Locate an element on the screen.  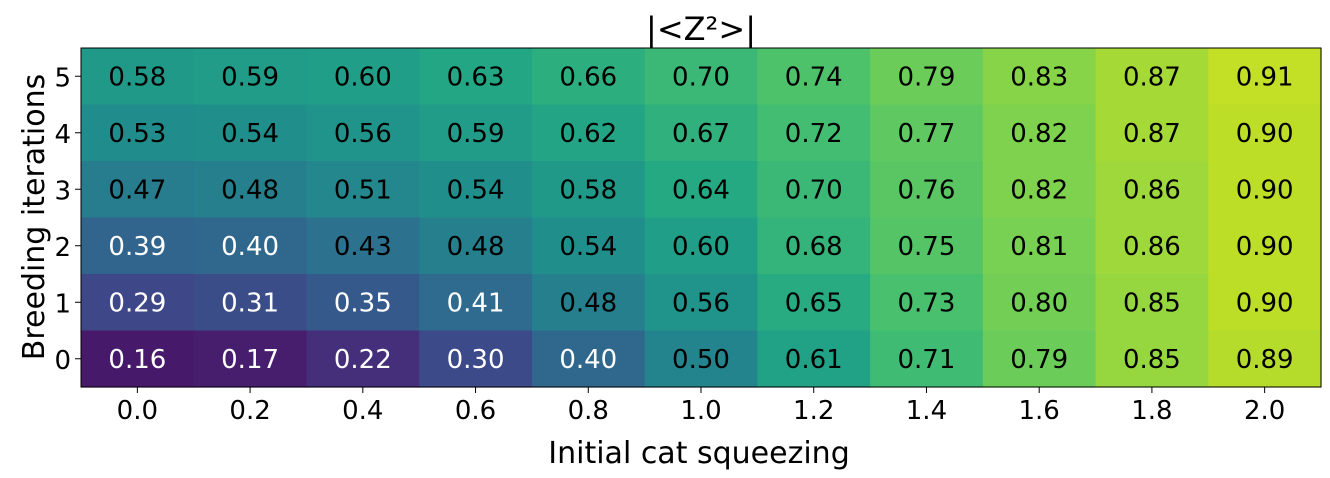
cell-value-label: 0.40 is located at coordinates (250, 247).